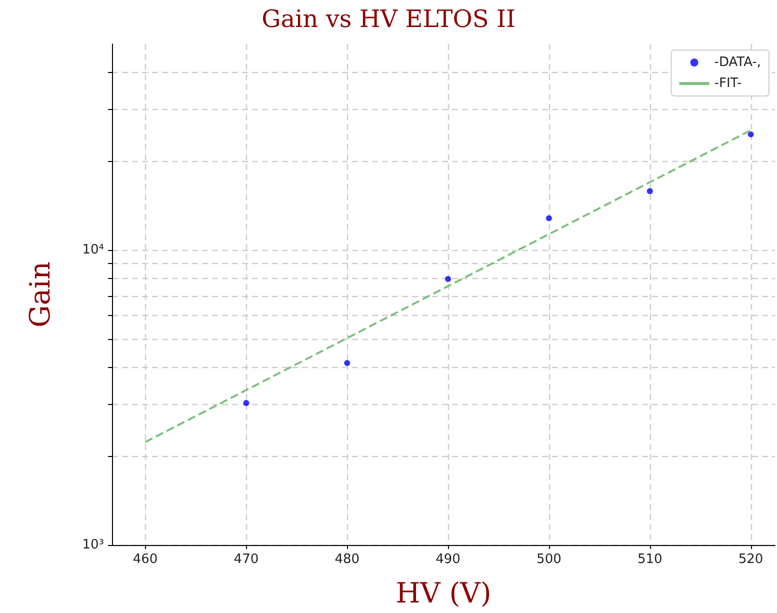  What do you see at coordinates (737, 62) in the screenshot?
I see `legend-label: -DATA-,` at bounding box center [737, 62].